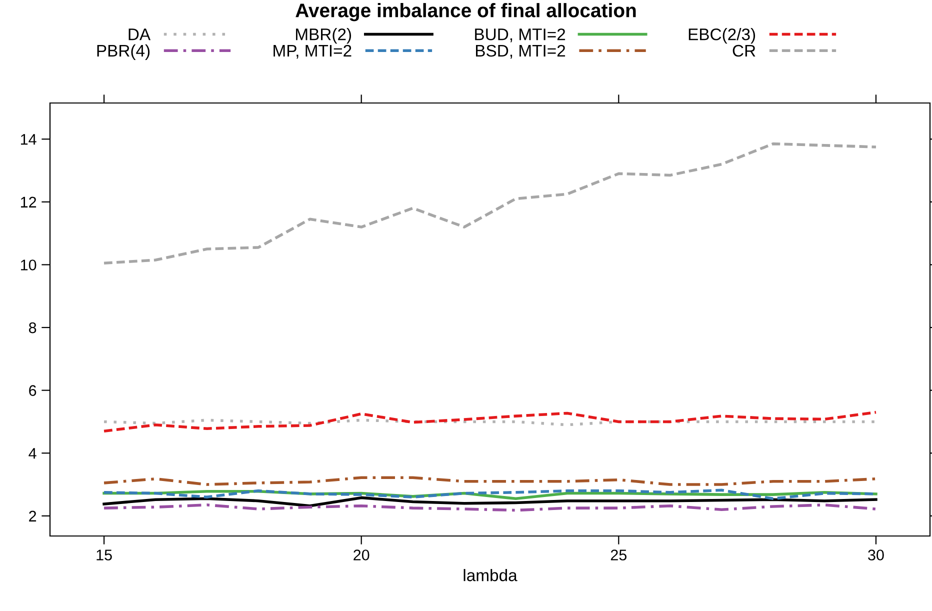 This screenshot has width=932, height=611. I want to click on legend-label: EBC(2/3), so click(722, 36).